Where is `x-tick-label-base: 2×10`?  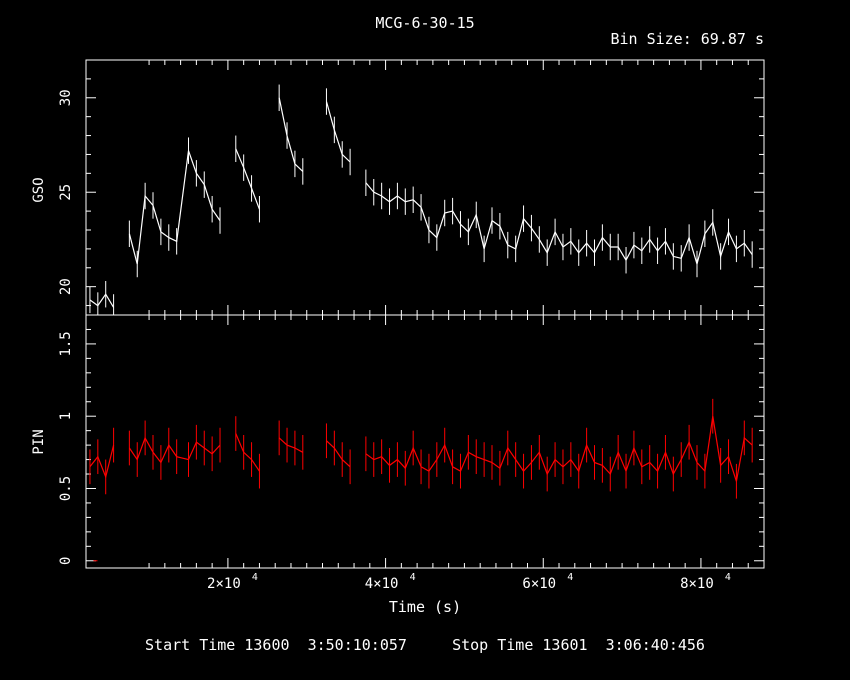
x-tick-label-base: 2×10 is located at coordinates (224, 584).